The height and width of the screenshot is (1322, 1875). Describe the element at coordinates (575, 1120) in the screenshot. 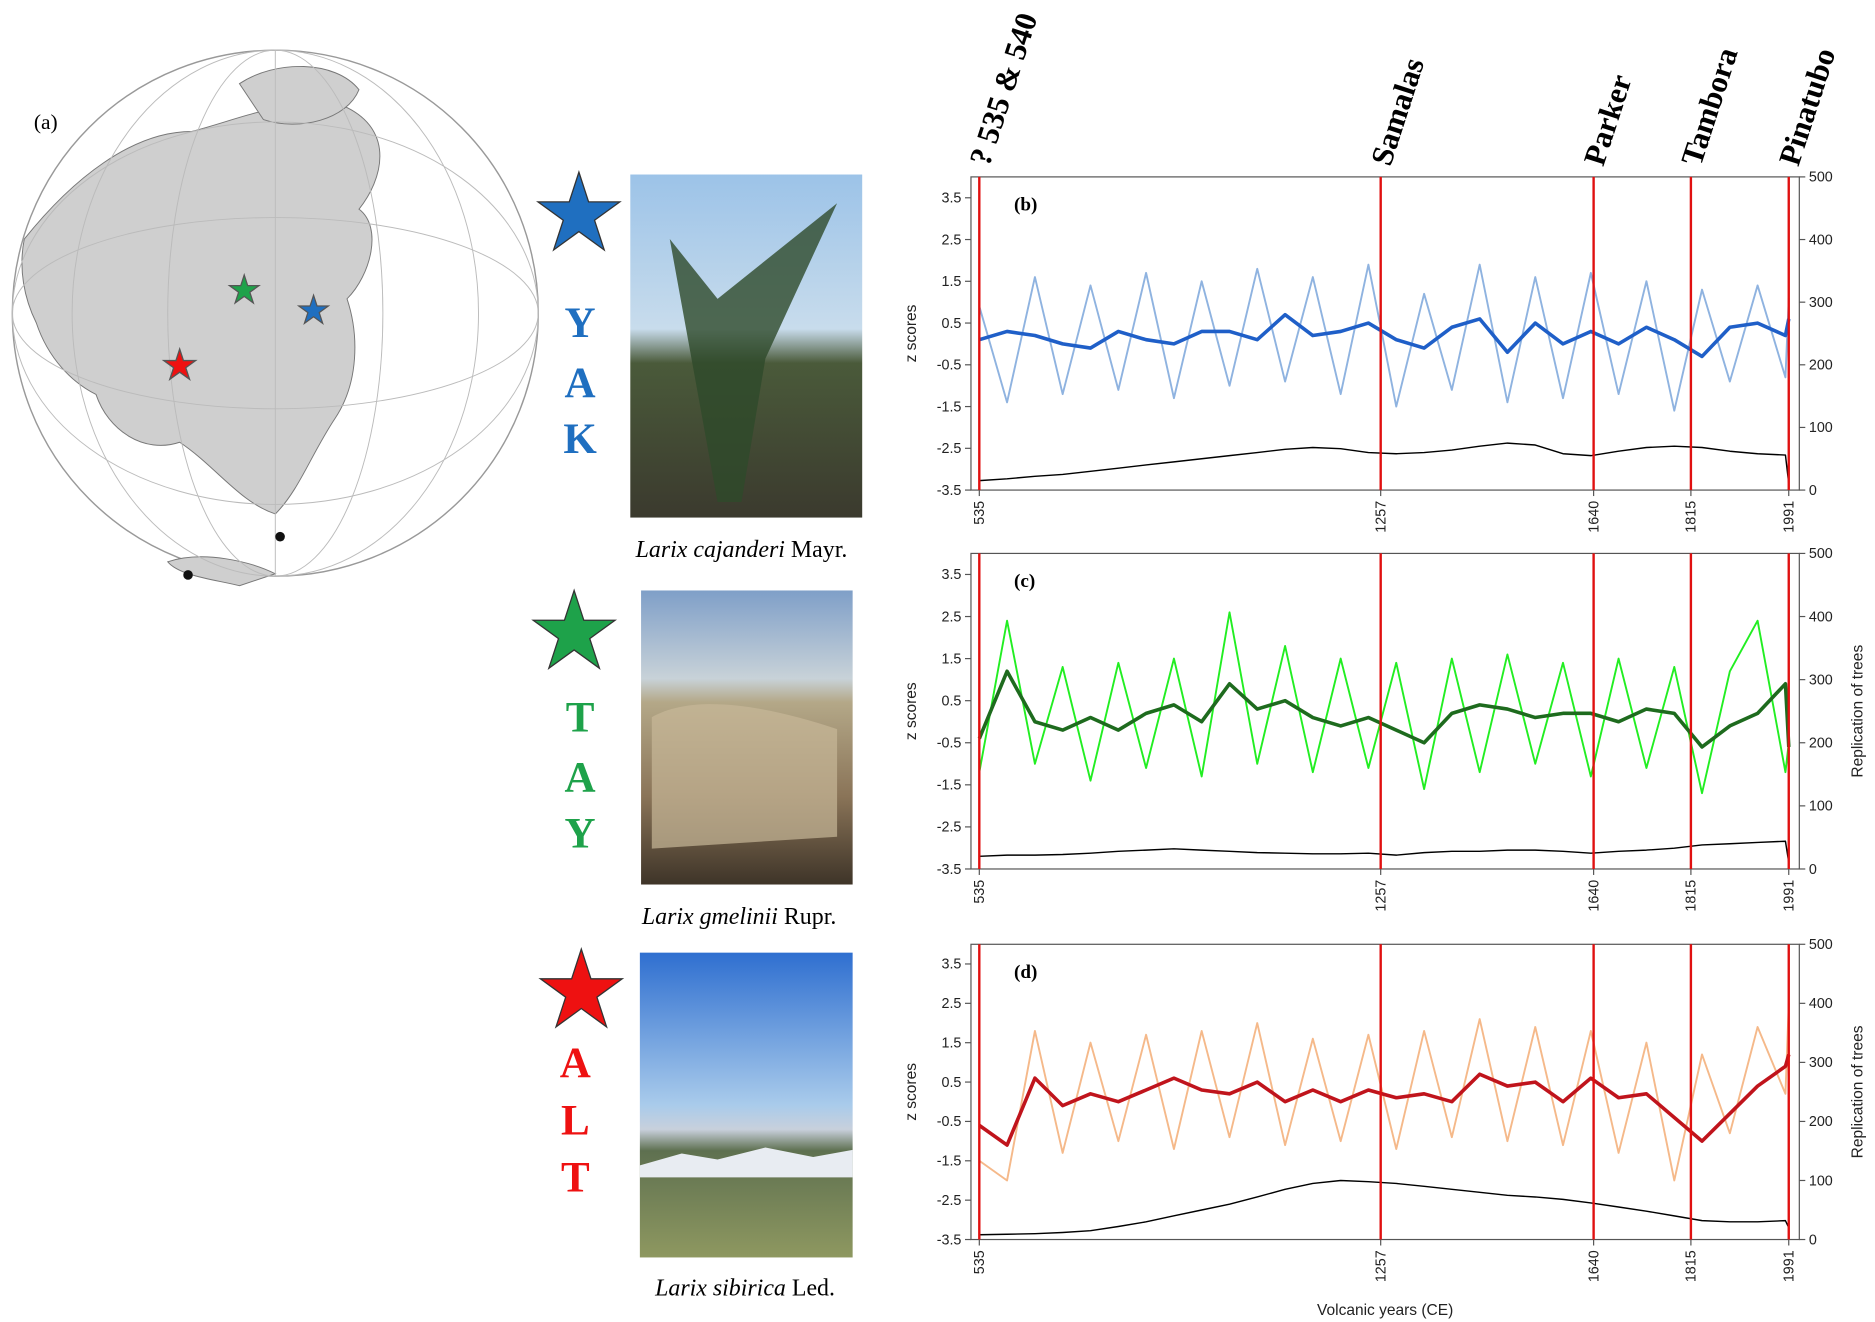

I see `site-letter: L` at that location.